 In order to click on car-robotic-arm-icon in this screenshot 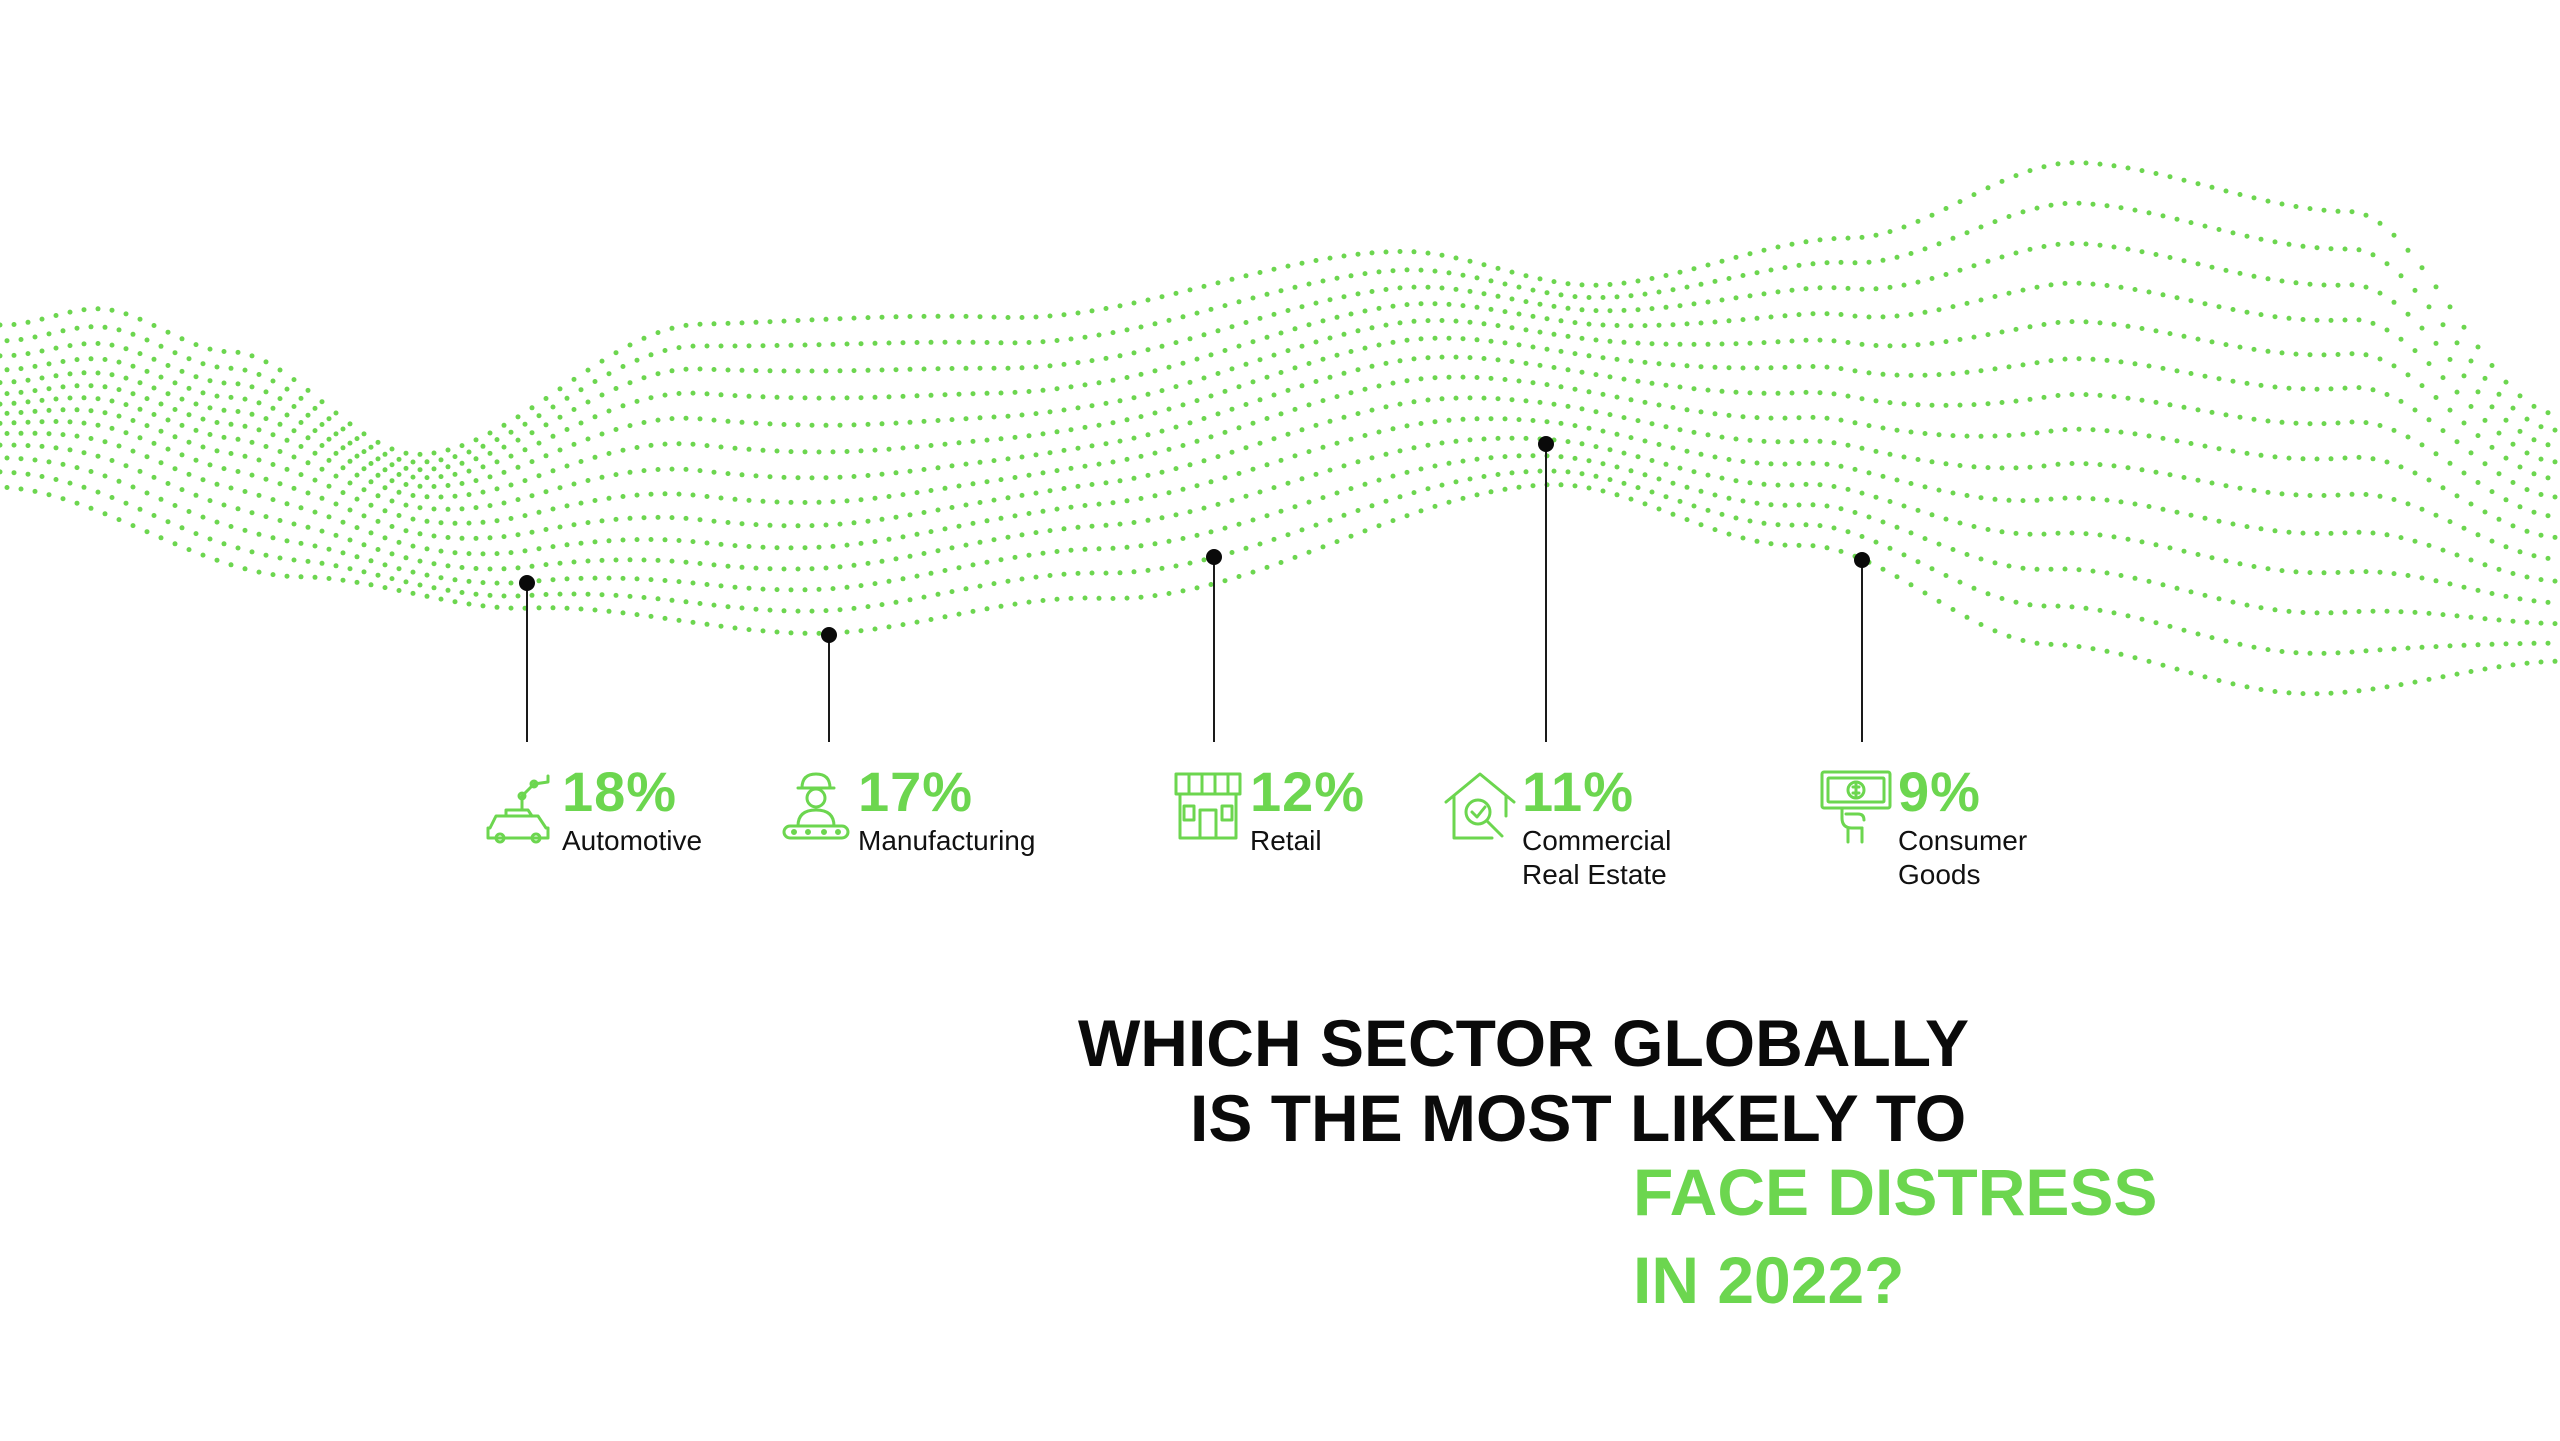, I will do `click(520, 806)`.